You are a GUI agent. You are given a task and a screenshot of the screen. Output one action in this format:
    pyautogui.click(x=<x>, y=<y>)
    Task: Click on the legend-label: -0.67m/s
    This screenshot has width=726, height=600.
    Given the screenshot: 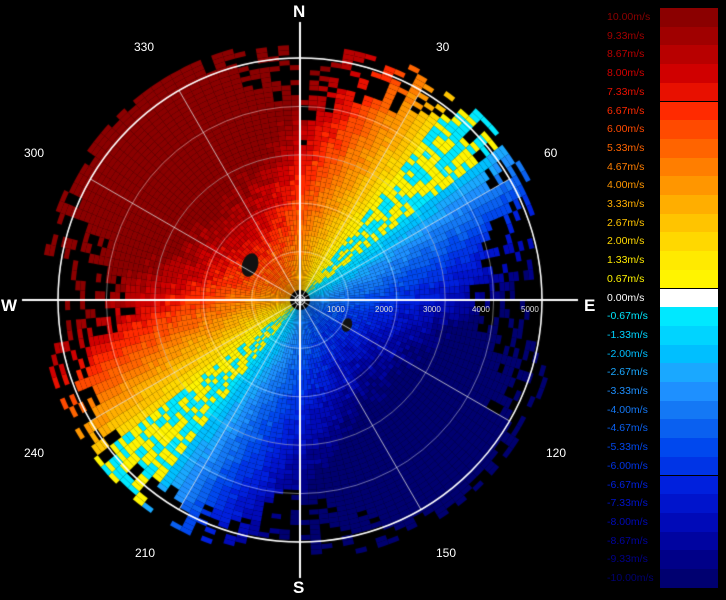 What is the action you would take?
    pyautogui.click(x=627, y=316)
    